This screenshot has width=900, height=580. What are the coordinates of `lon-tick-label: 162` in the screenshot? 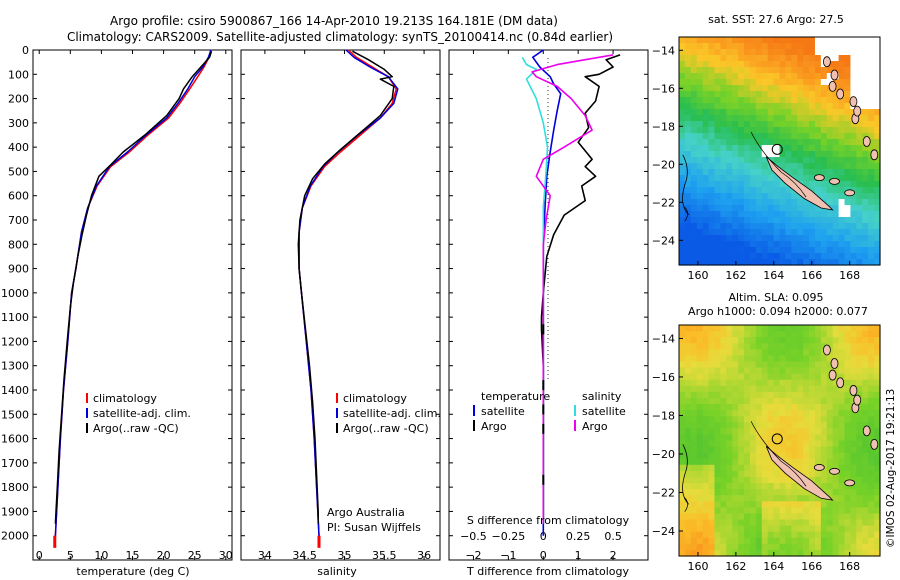 It's located at (735, 275).